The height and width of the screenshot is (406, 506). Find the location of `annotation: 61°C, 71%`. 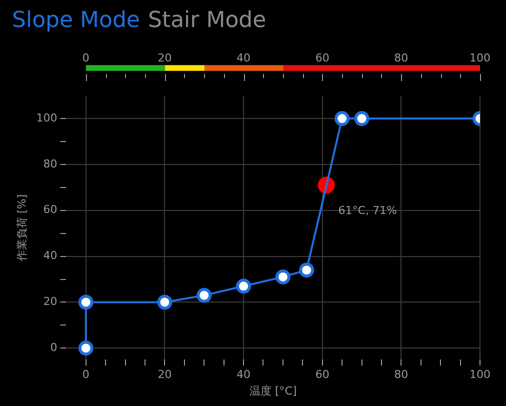

annotation: 61°C, 71% is located at coordinates (367, 210).